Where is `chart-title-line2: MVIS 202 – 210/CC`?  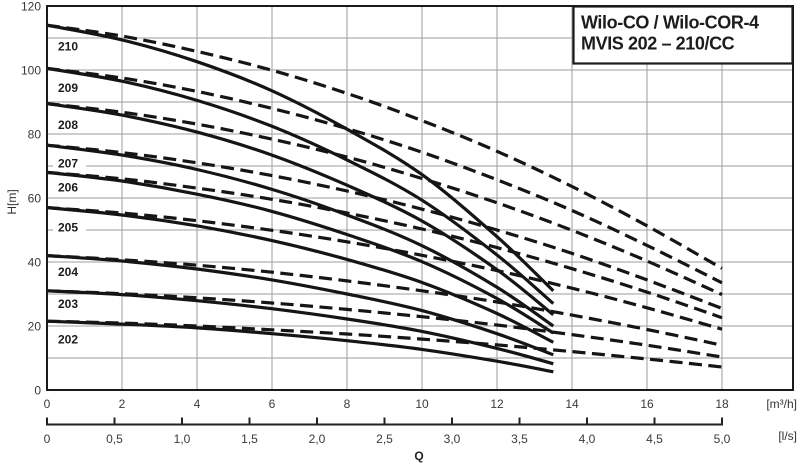
chart-title-line2: MVIS 202 – 210/CC is located at coordinates (658, 44).